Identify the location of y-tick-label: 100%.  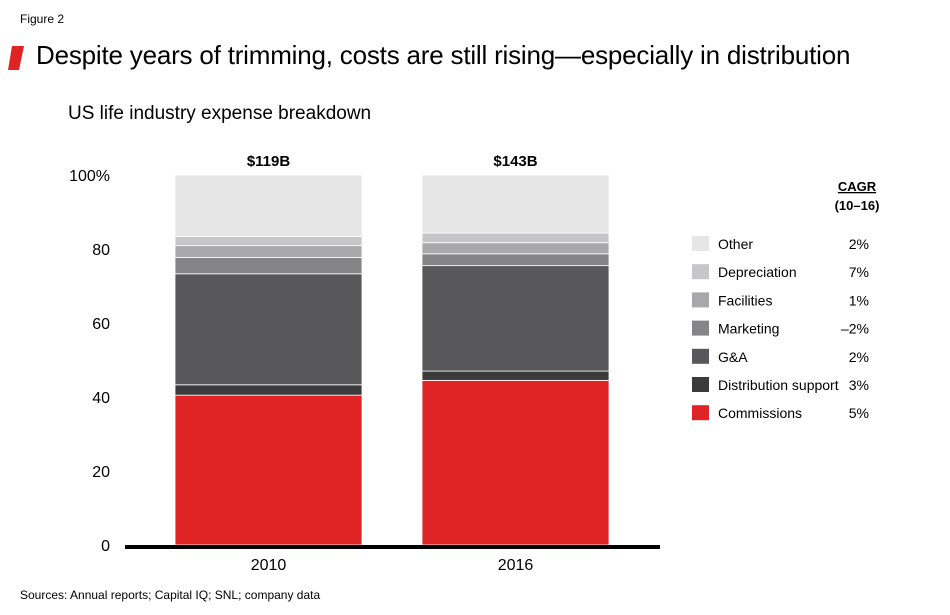
(89, 176).